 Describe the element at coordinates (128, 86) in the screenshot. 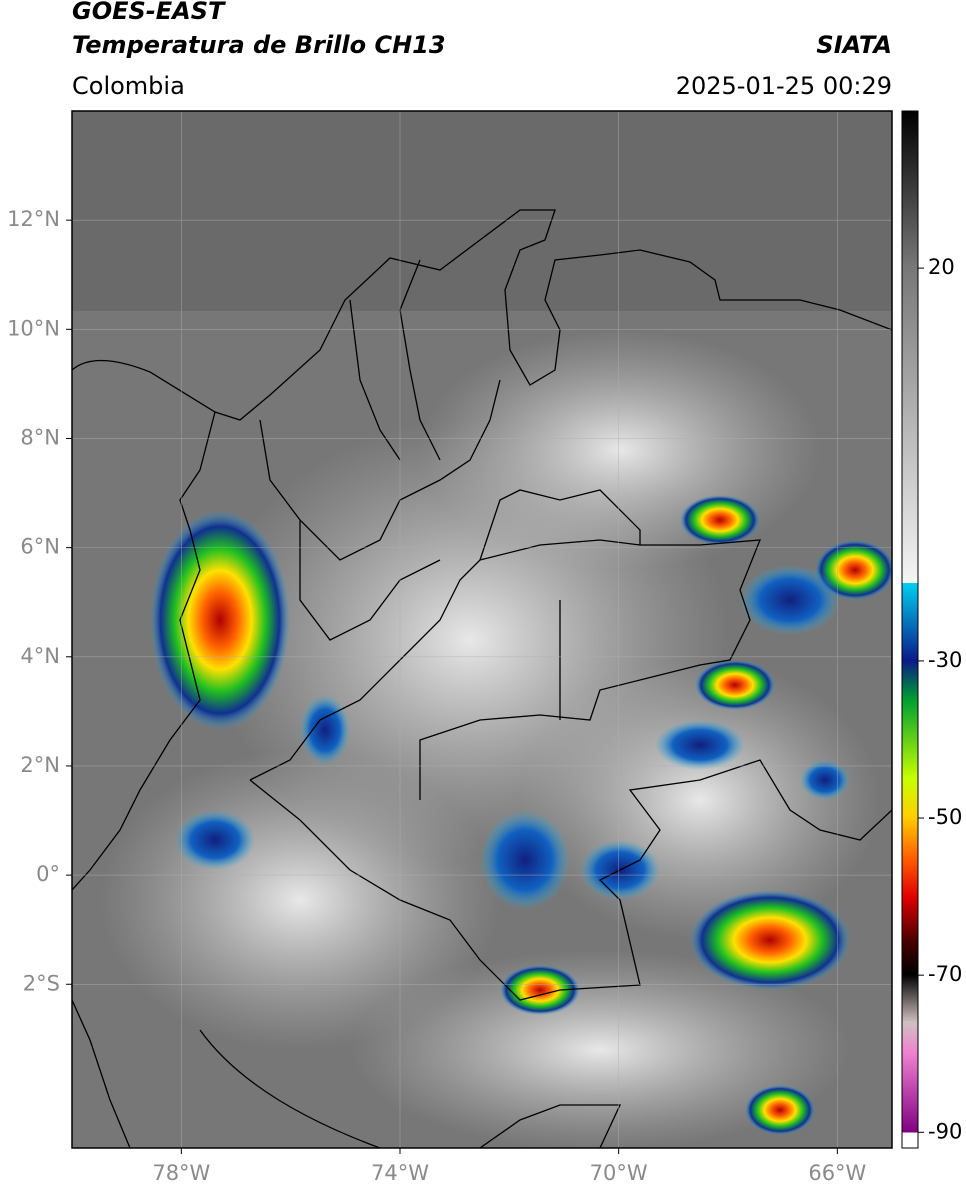

I see `region: Colombia` at that location.